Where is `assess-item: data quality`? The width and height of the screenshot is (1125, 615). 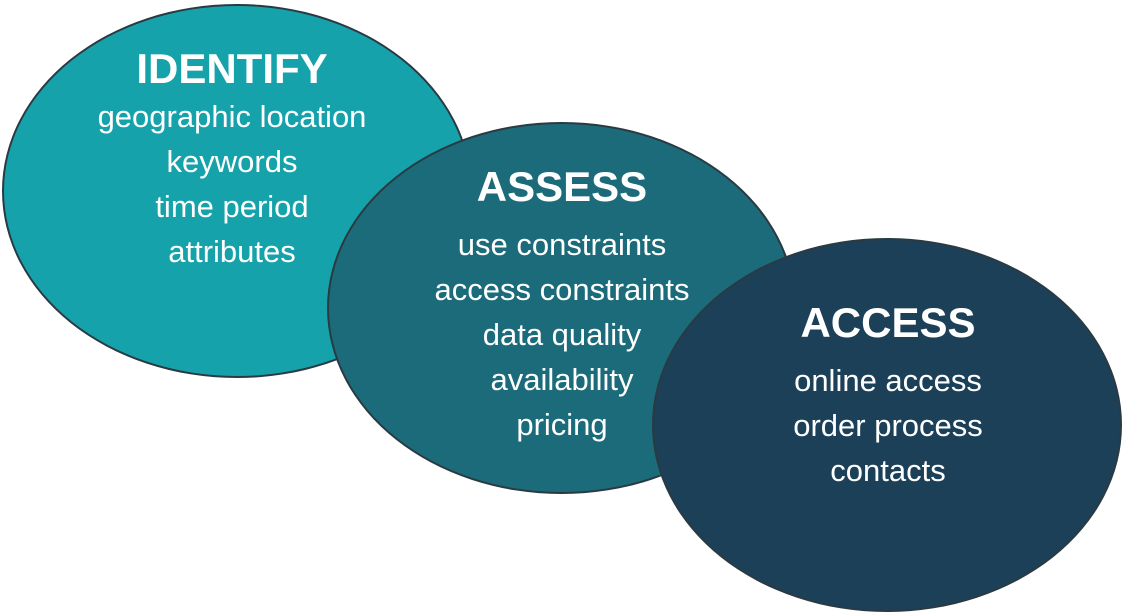
assess-item: data quality is located at coordinates (562, 334).